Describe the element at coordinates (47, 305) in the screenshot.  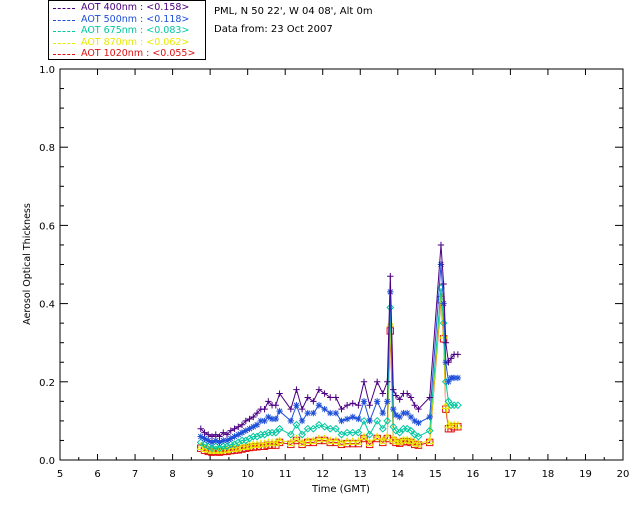
I see `y-tick-label: 0.4` at that location.